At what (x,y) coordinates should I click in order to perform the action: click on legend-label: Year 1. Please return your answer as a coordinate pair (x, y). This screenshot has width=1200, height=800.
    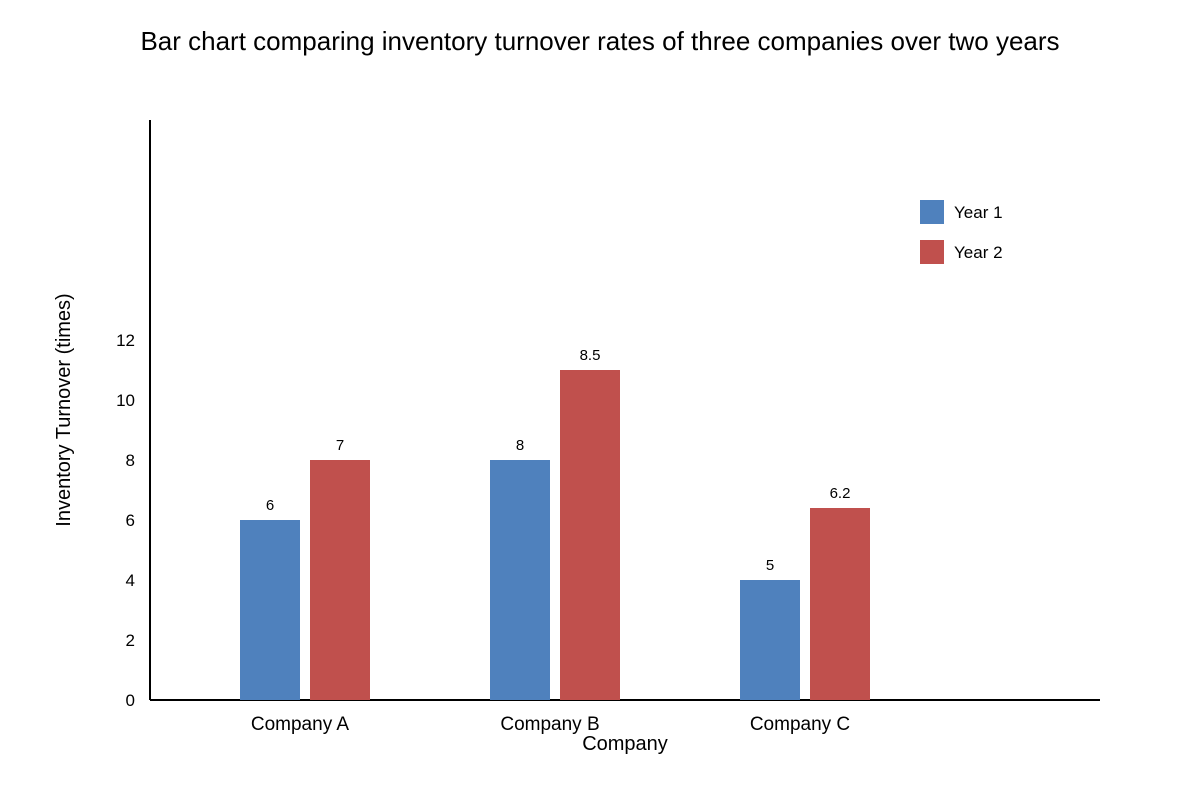
    Looking at the image, I should click on (978, 212).